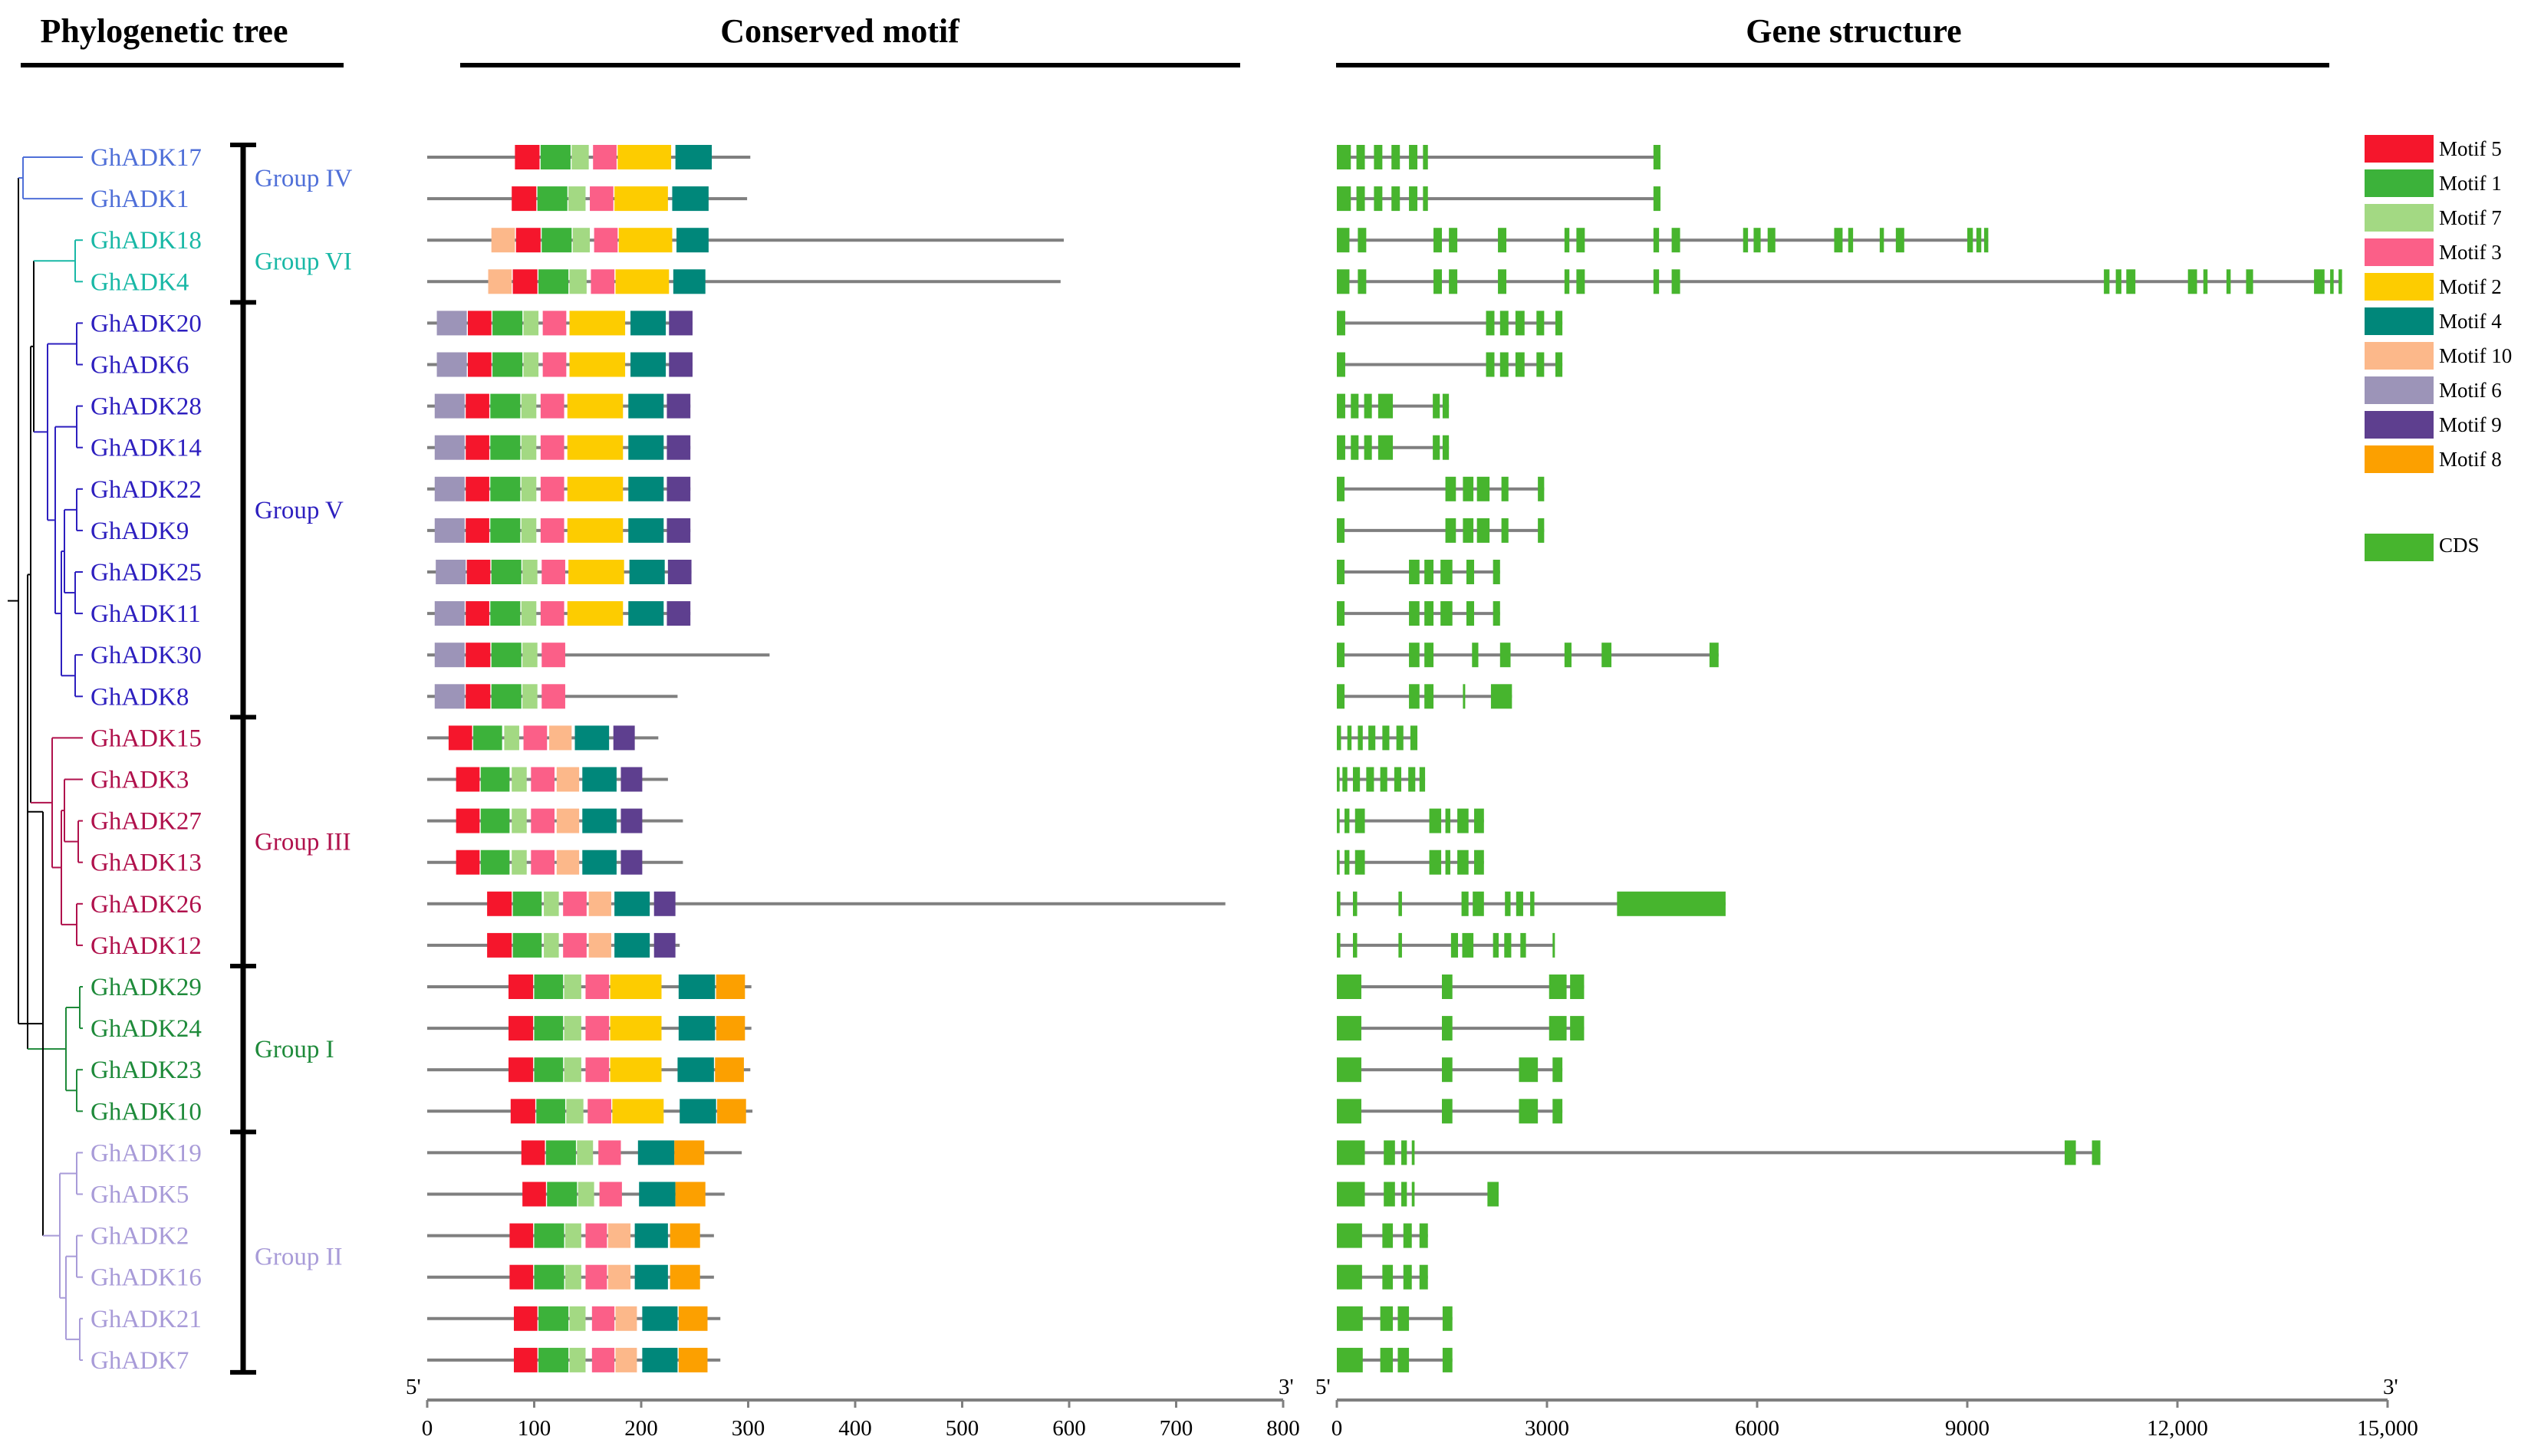 The height and width of the screenshot is (1456, 2531). What do you see at coordinates (140, 1237) in the screenshot?
I see `gene-label-ghadk2: GhADK2` at bounding box center [140, 1237].